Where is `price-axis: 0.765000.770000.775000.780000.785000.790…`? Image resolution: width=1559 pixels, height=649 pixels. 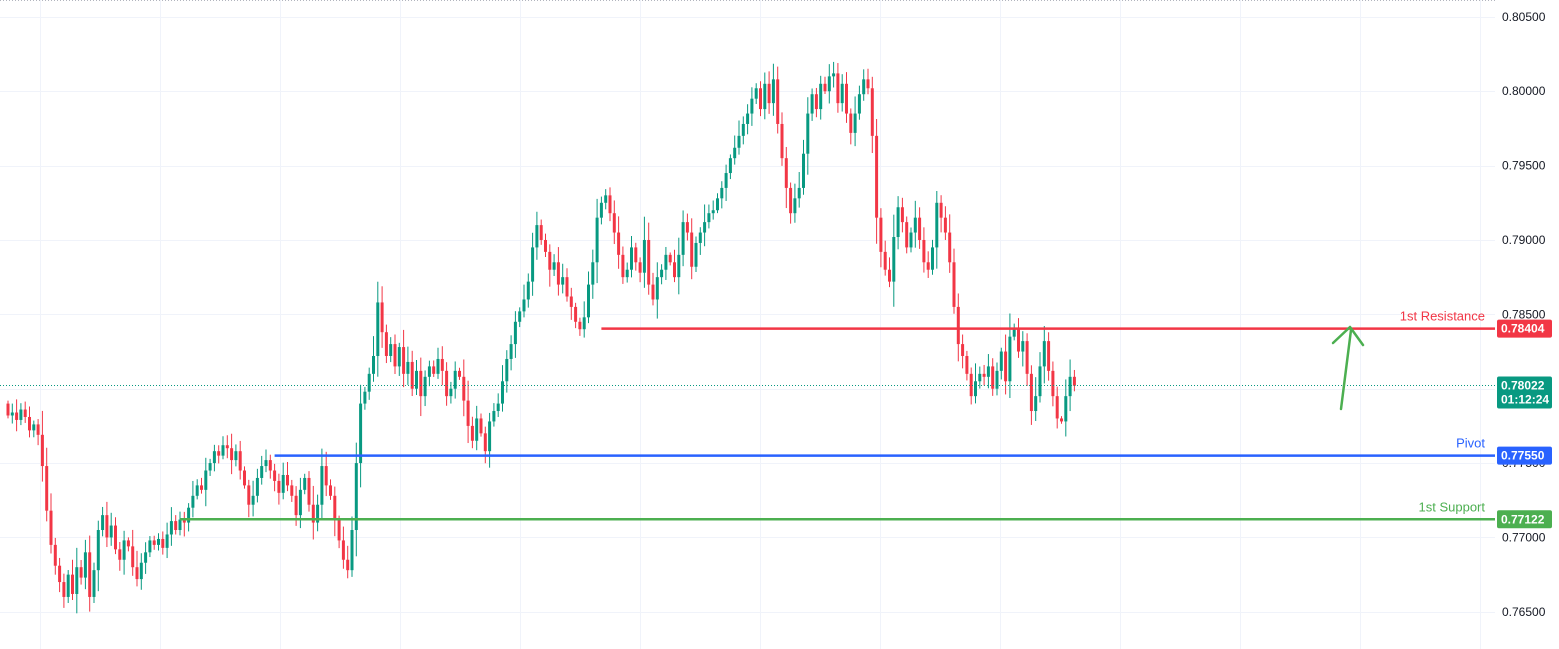 price-axis: 0.765000.770000.775000.780000.785000.790… is located at coordinates (1524, 314).